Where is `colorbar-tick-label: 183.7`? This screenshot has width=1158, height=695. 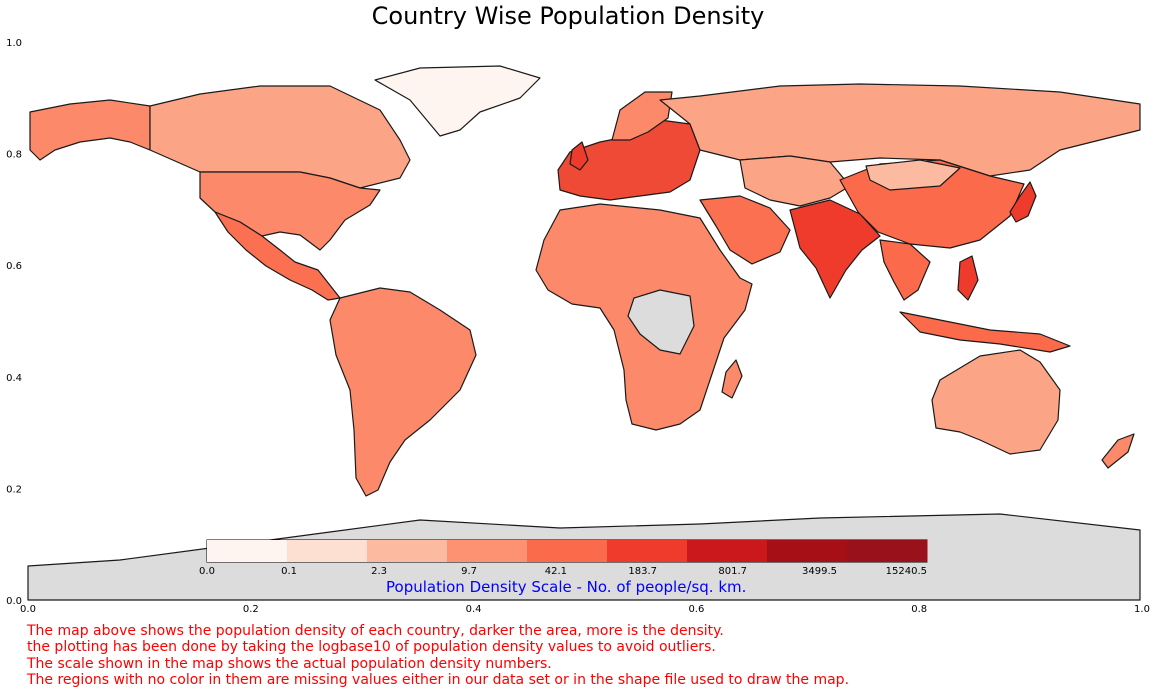 colorbar-tick-label: 183.7 is located at coordinates (642, 571).